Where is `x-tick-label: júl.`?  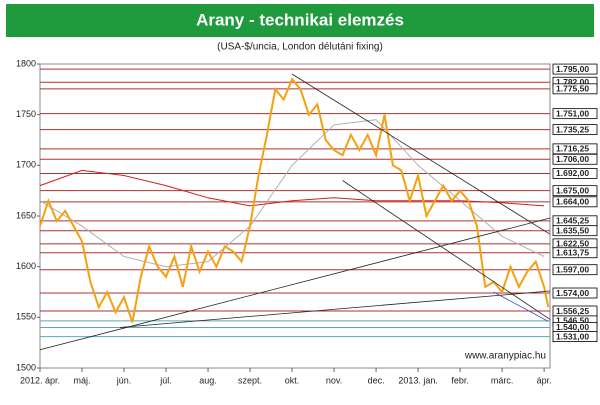 x-tick-label: júl. is located at coordinates (165, 380).